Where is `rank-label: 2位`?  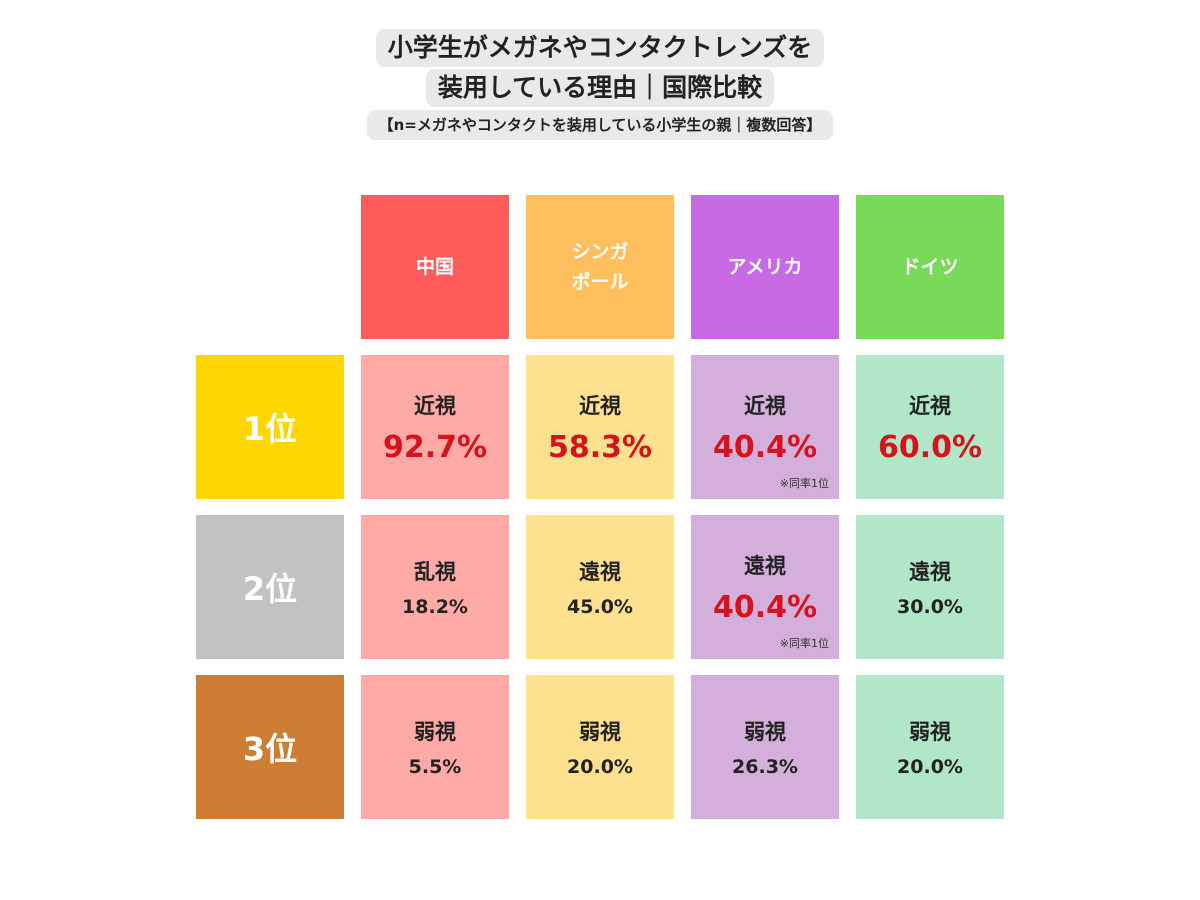 rank-label: 2位 is located at coordinates (270, 587).